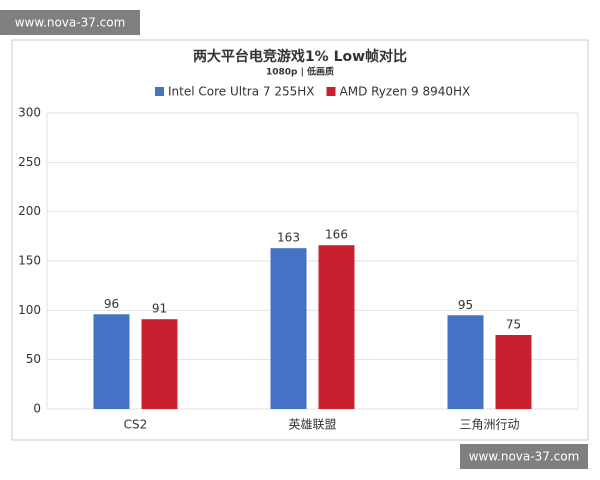 Image resolution: width=600 pixels, height=480 pixels. I want to click on x-tick-label: 英雄联盟, so click(312, 424).